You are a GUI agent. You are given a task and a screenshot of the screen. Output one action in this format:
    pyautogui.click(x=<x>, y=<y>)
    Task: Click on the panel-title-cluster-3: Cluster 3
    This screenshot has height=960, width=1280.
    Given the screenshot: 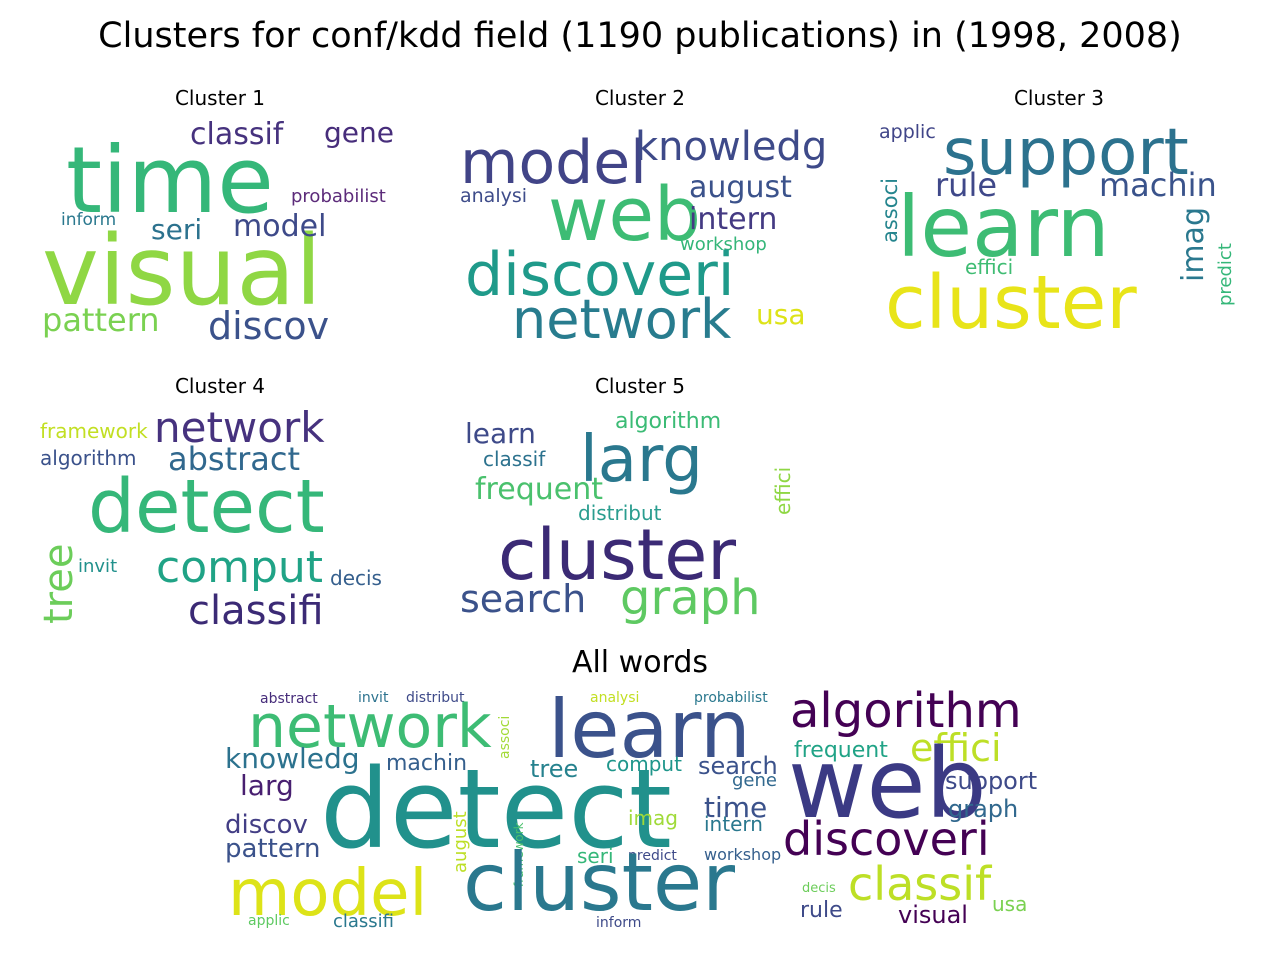 What is the action you would take?
    pyautogui.click(x=1059, y=98)
    